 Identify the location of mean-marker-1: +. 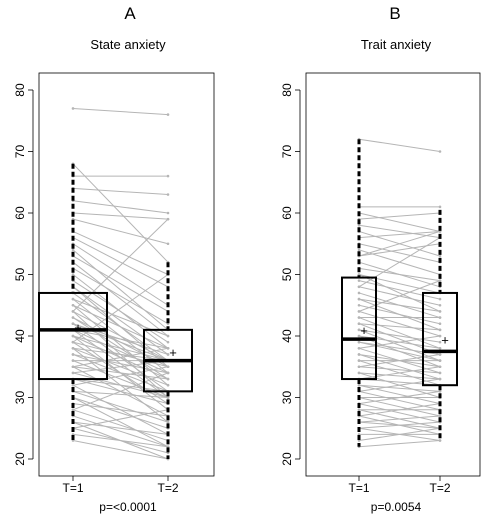
(173, 352).